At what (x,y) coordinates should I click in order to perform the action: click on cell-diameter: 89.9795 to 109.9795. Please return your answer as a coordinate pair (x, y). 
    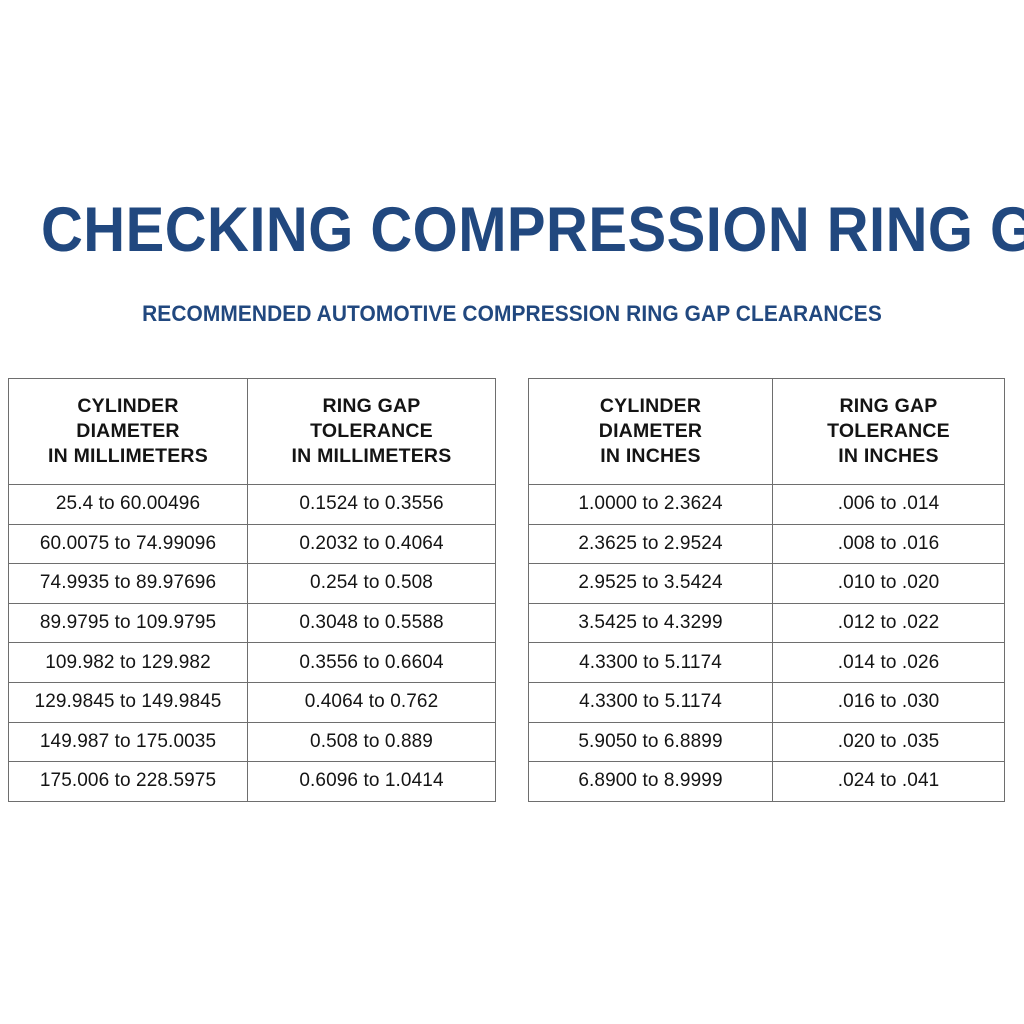
    Looking at the image, I should click on (128, 623).